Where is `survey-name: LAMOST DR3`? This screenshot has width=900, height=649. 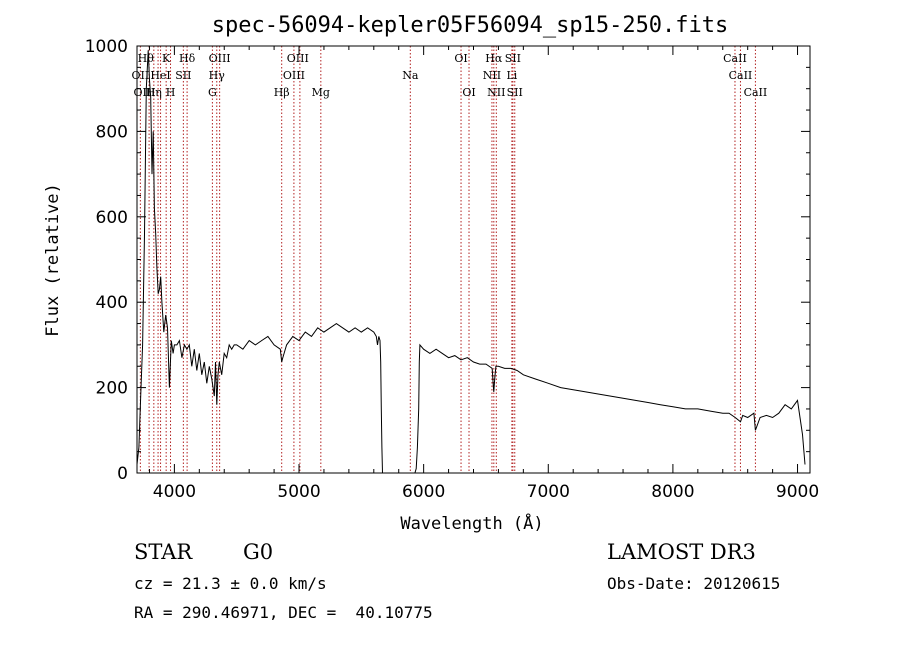 survey-name: LAMOST DR3 is located at coordinates (681, 552).